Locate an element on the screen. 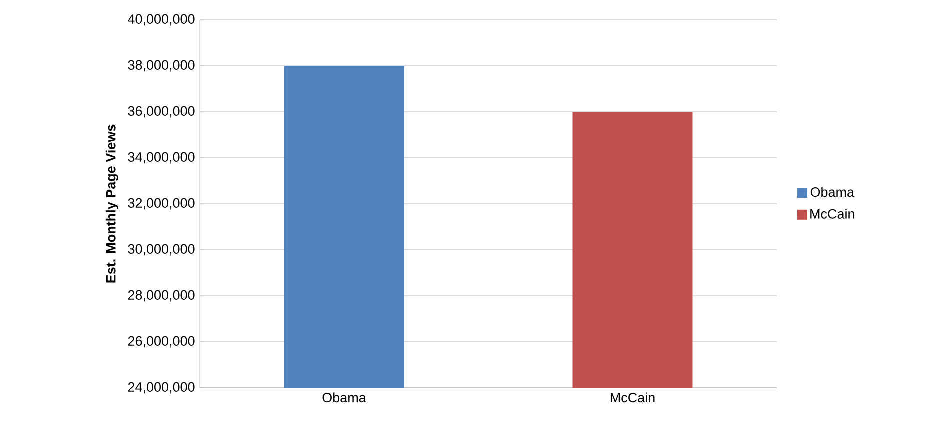  legend-label: McCain is located at coordinates (832, 213).